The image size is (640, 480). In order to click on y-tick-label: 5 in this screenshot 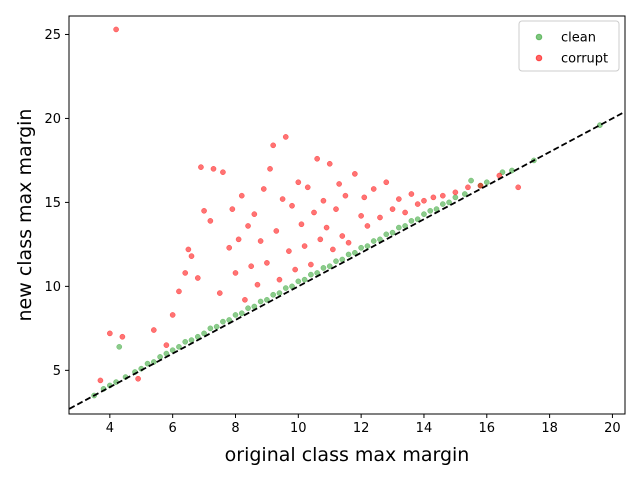, I will do `click(57, 371)`.